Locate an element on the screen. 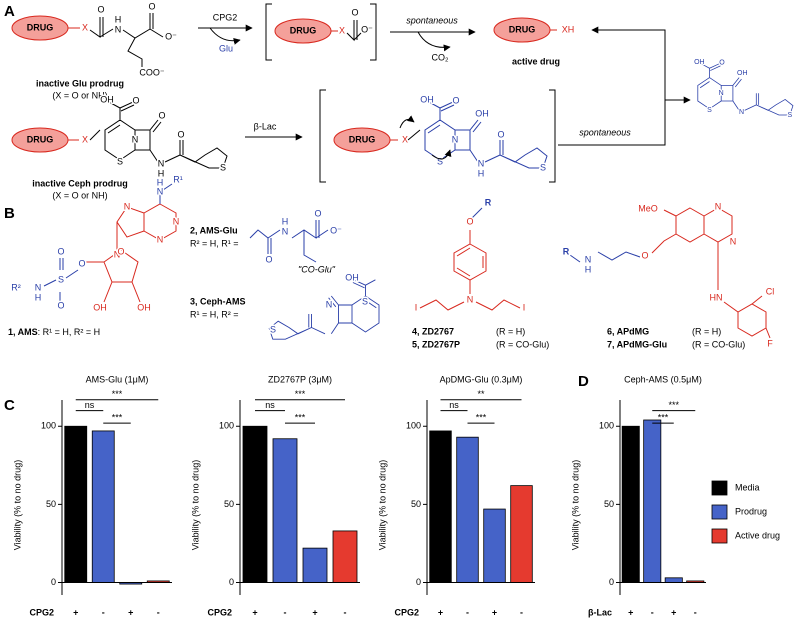 This screenshot has height=627, width=800. legend-swatch is located at coordinates (719, 512).